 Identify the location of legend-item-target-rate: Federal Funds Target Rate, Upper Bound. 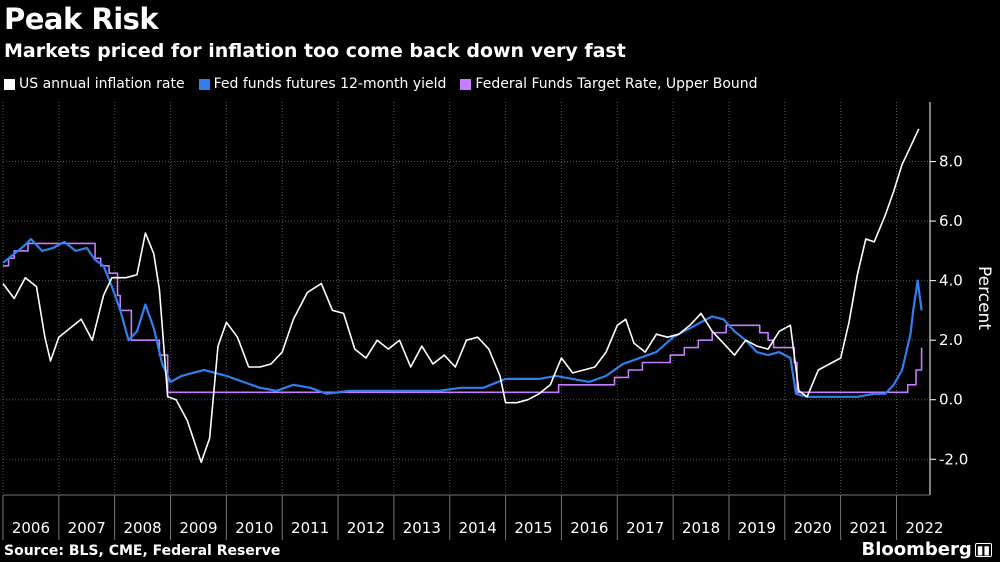
(609, 84).